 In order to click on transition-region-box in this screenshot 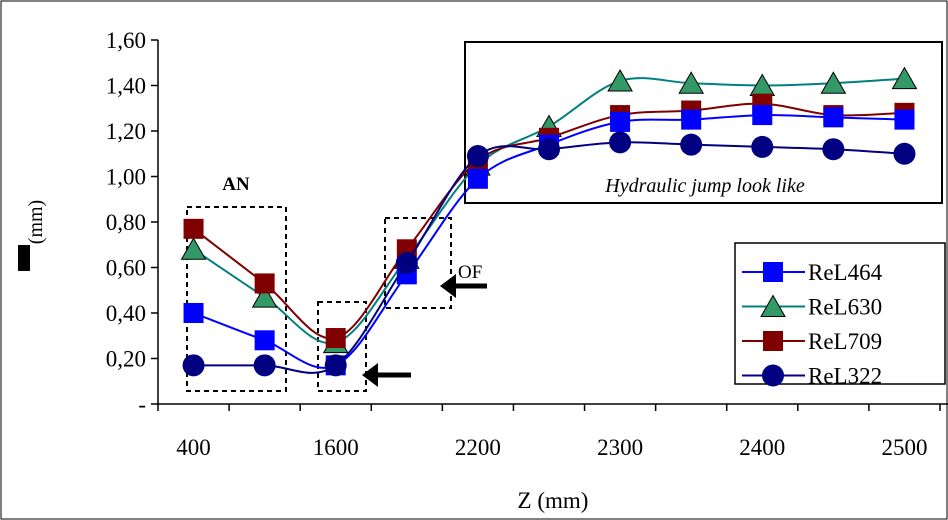, I will do `click(342, 346)`.